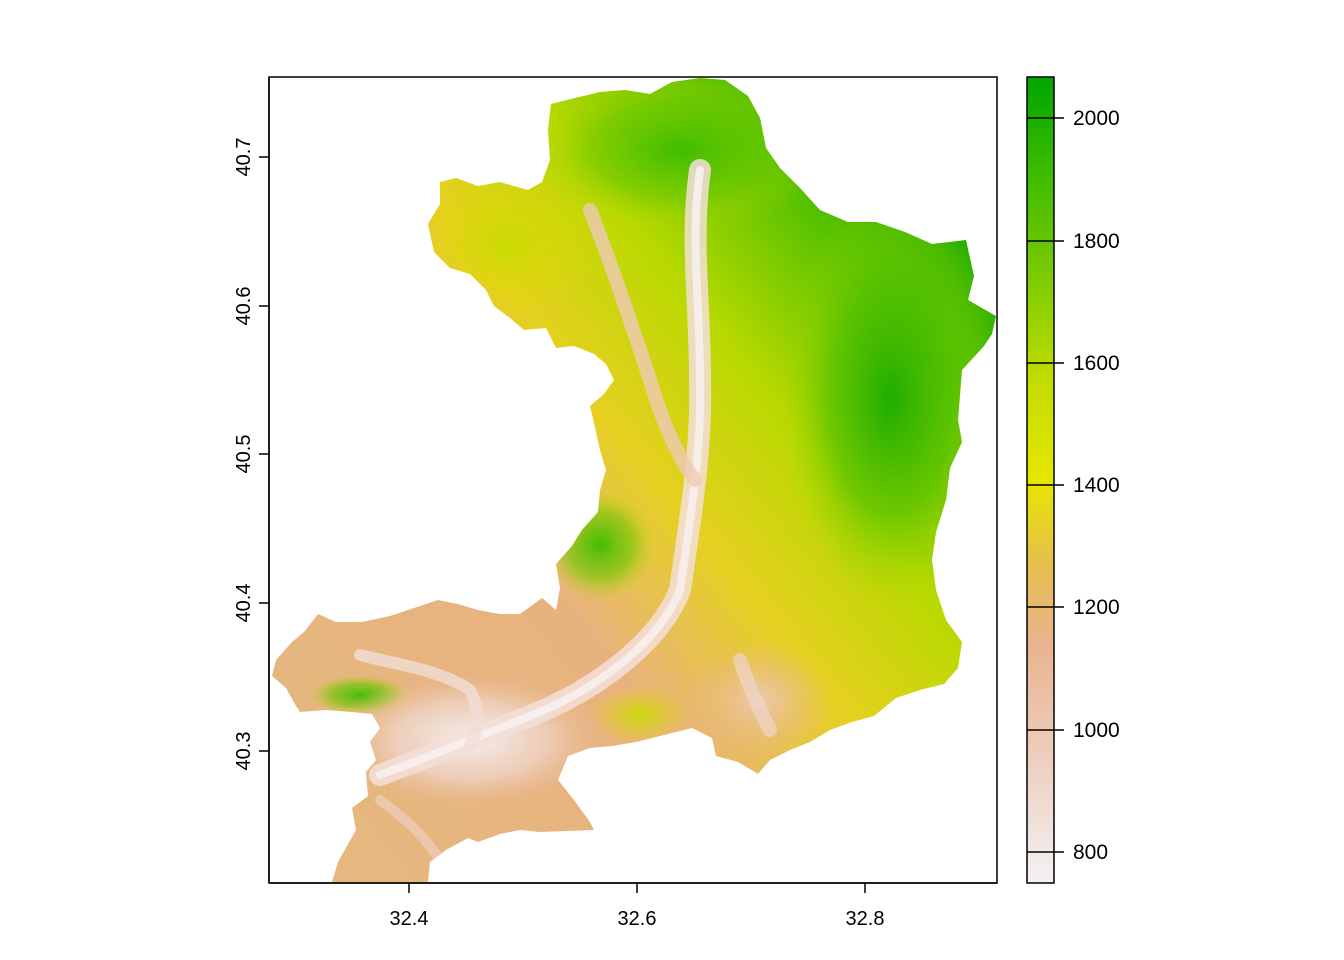  I want to click on color-legend: 800 1000 1200 1400 1600 1800 2000, so click(1073, 480).